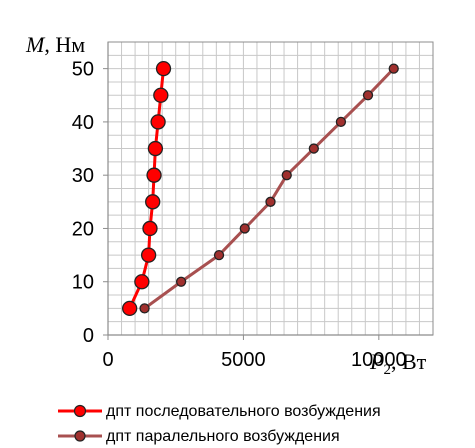 Image resolution: width=475 pixels, height=448 pixels. Describe the element at coordinates (35, 44) in the screenshot. I see `y-axis-label-main: M` at that location.